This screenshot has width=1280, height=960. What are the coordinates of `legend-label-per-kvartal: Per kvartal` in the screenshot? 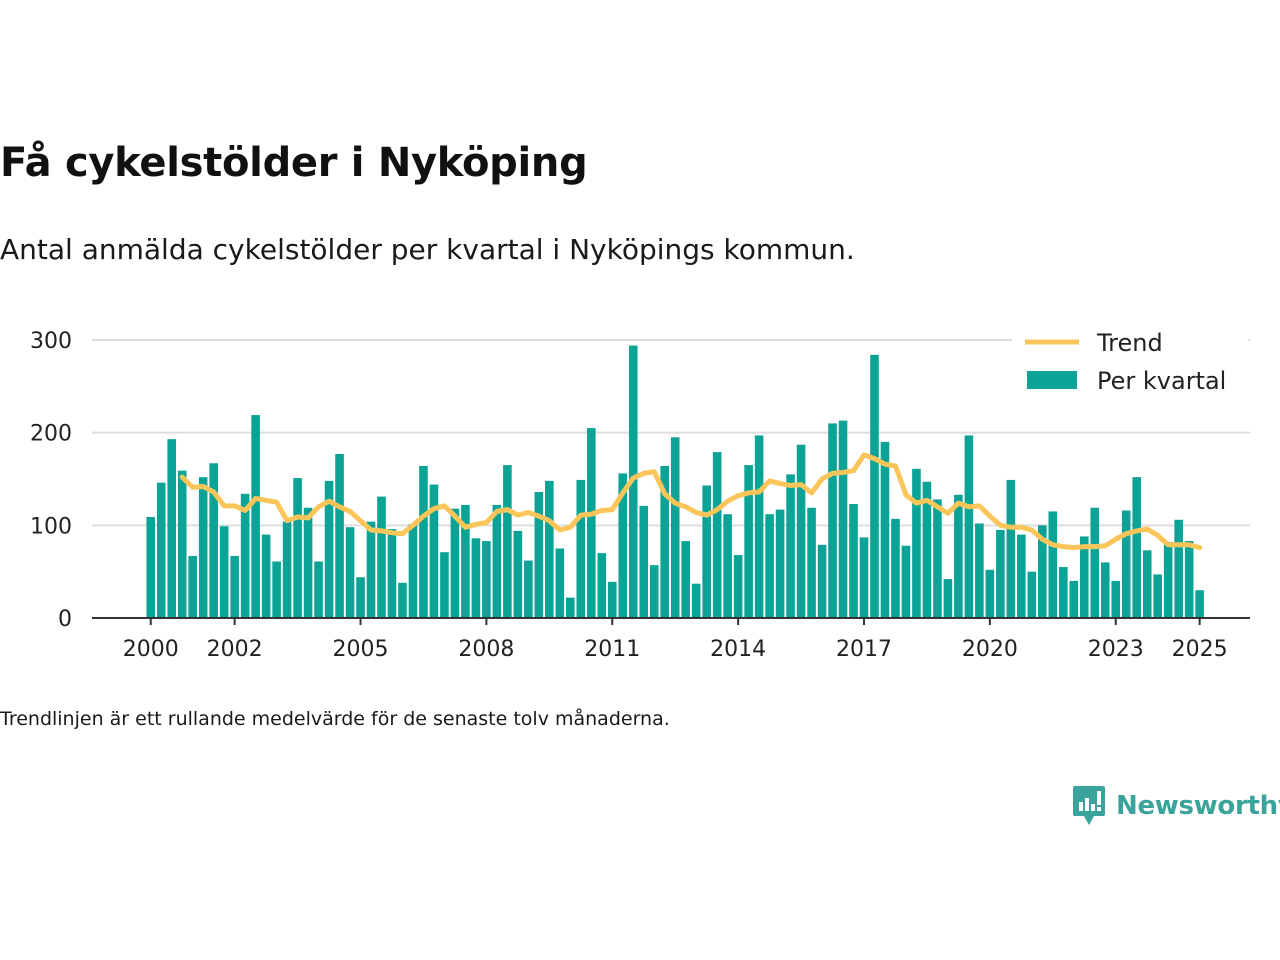 It's located at (1161, 381).